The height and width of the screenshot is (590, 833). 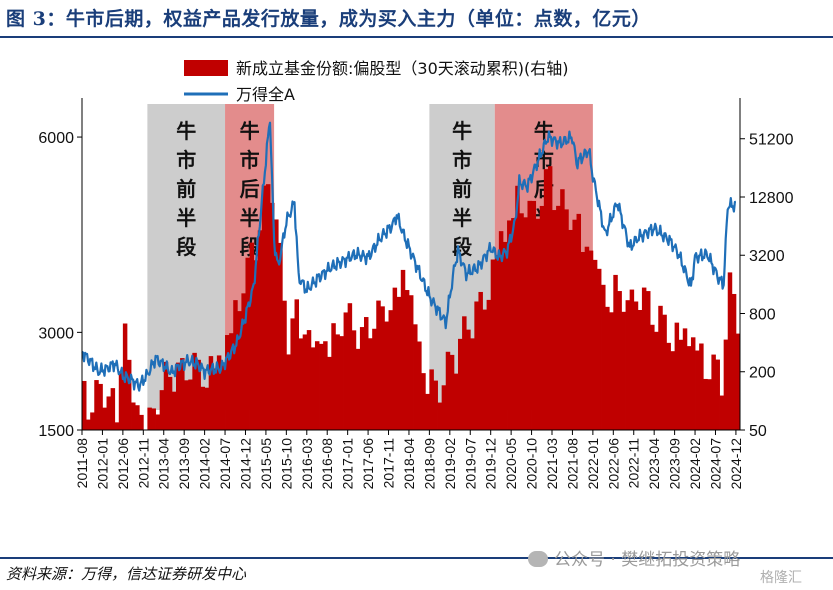 What do you see at coordinates (781, 578) in the screenshot?
I see `watermark-badge: 格隆汇` at bounding box center [781, 578].